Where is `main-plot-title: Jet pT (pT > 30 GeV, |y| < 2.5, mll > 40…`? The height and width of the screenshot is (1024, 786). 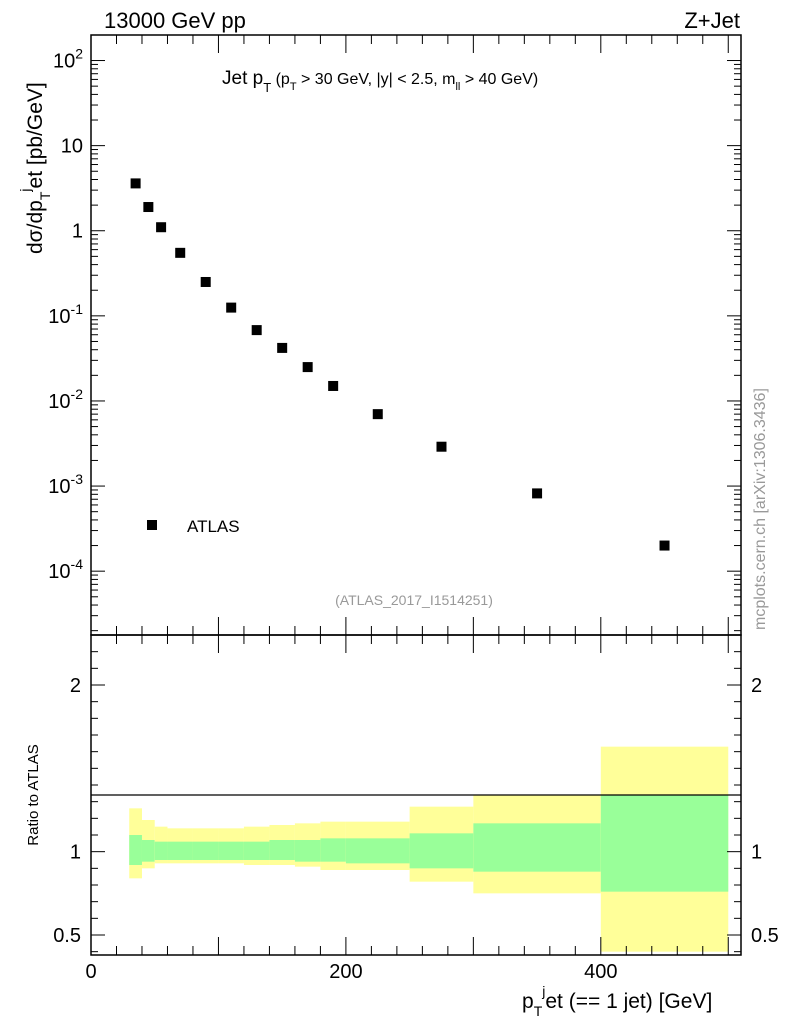
main-plot-title: Jet pT (pT > 30 GeV, |y| < 2.5, mll > 40… is located at coordinates (380, 81).